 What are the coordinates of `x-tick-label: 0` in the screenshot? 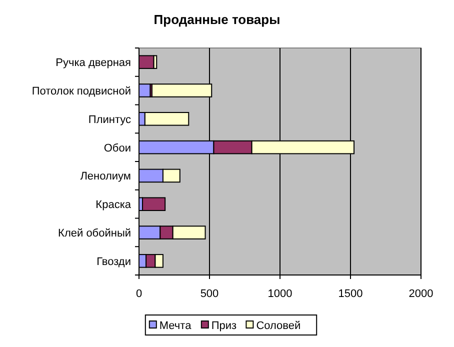 It's located at (139, 294).